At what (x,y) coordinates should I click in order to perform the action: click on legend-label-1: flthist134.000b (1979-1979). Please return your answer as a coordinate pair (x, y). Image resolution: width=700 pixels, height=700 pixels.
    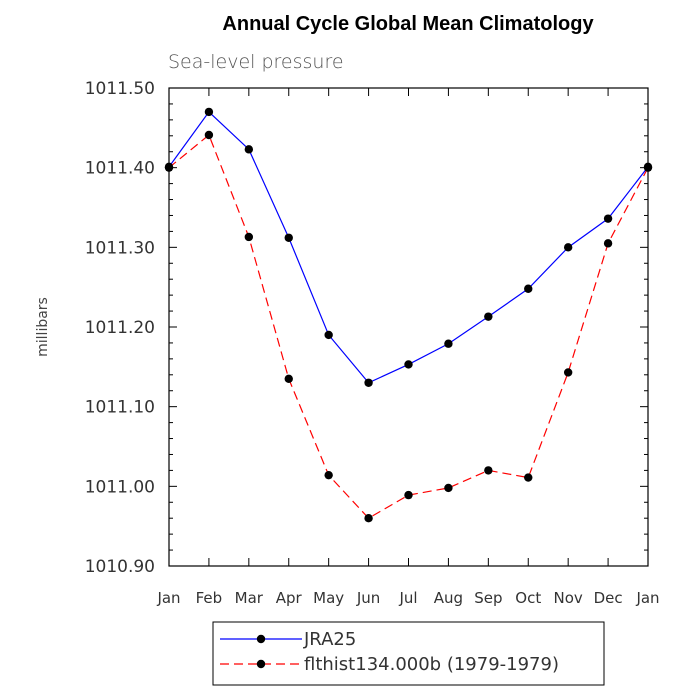
    Looking at the image, I should click on (431, 664).